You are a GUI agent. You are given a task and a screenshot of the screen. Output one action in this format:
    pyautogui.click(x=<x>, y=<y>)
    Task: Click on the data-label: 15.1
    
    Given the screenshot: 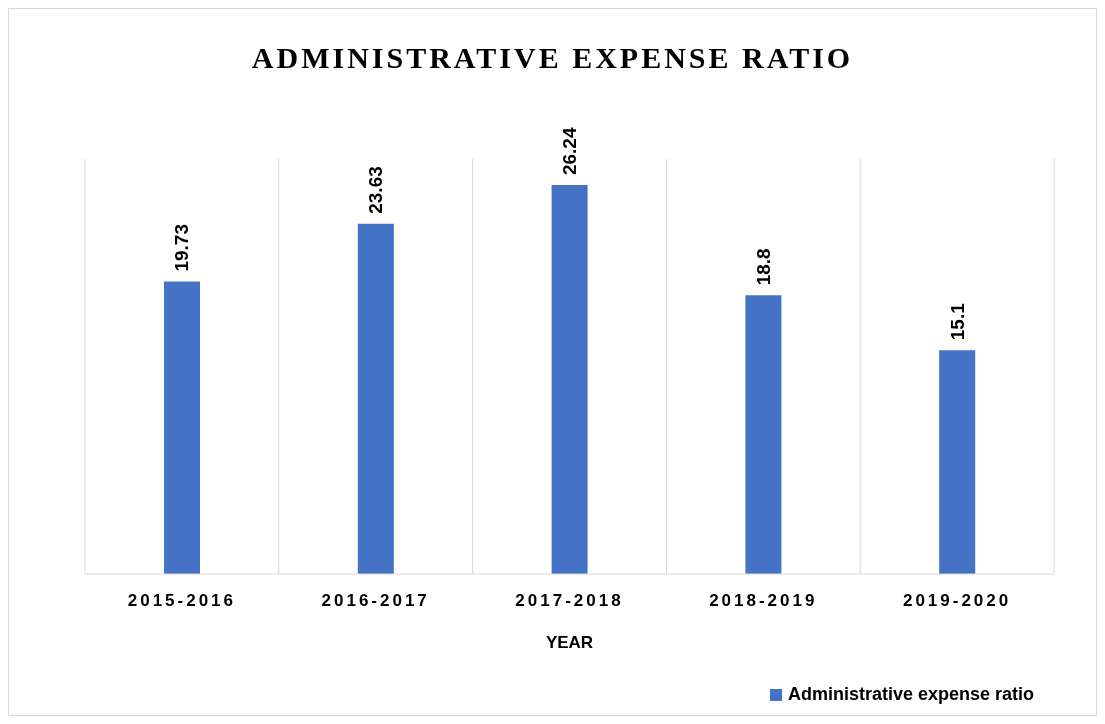 What is the action you would take?
    pyautogui.click(x=957, y=321)
    